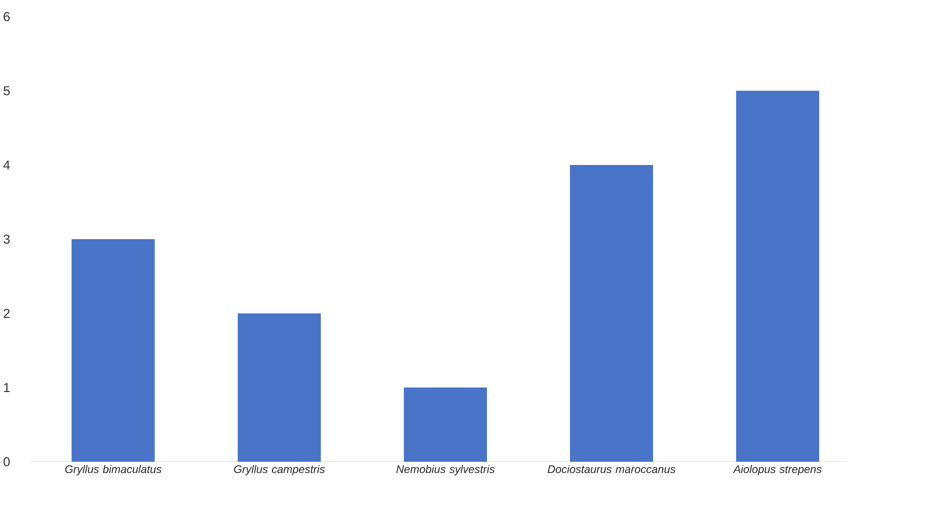 Image resolution: width=936 pixels, height=524 pixels. What do you see at coordinates (7, 461) in the screenshot?
I see `y-tick-label: 0` at bounding box center [7, 461].